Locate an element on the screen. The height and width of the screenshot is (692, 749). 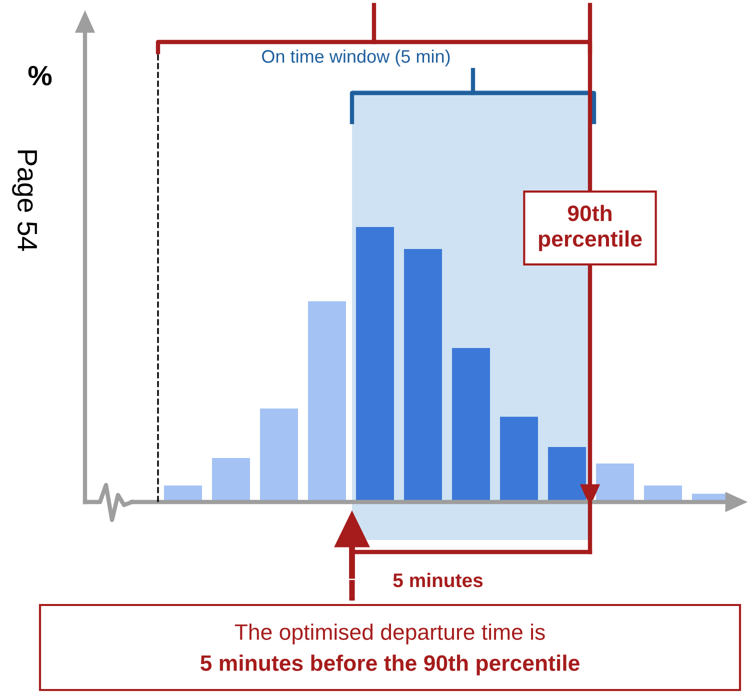
annotation: 90th percentile is located at coordinates (590, 228).